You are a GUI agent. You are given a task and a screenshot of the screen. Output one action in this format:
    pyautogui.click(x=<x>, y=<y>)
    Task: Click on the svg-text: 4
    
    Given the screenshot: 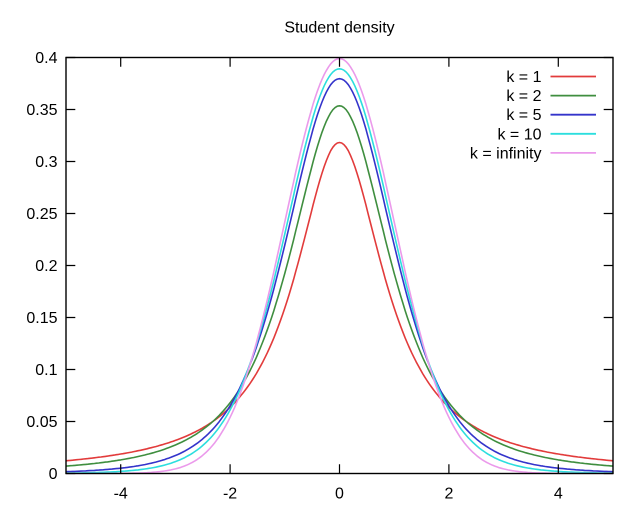 What is the action you would take?
    pyautogui.click(x=558, y=493)
    